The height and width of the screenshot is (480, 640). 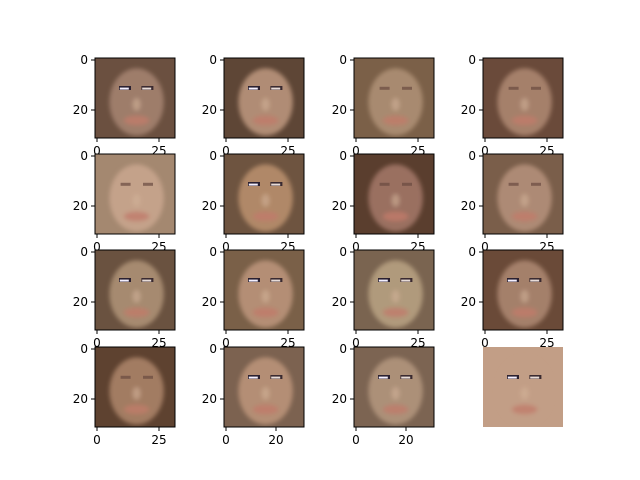 I want to click on thumbnail-panel-15: 0 20 0 20, so click(x=383, y=394).